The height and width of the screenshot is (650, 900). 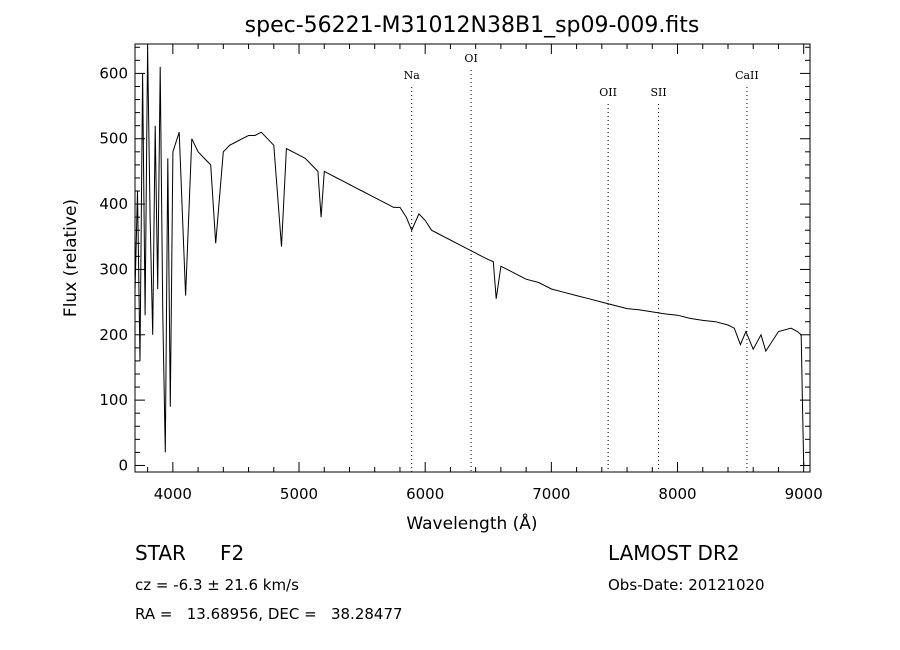 I want to click on survey-name: LAMOST DR2, so click(x=674, y=553).